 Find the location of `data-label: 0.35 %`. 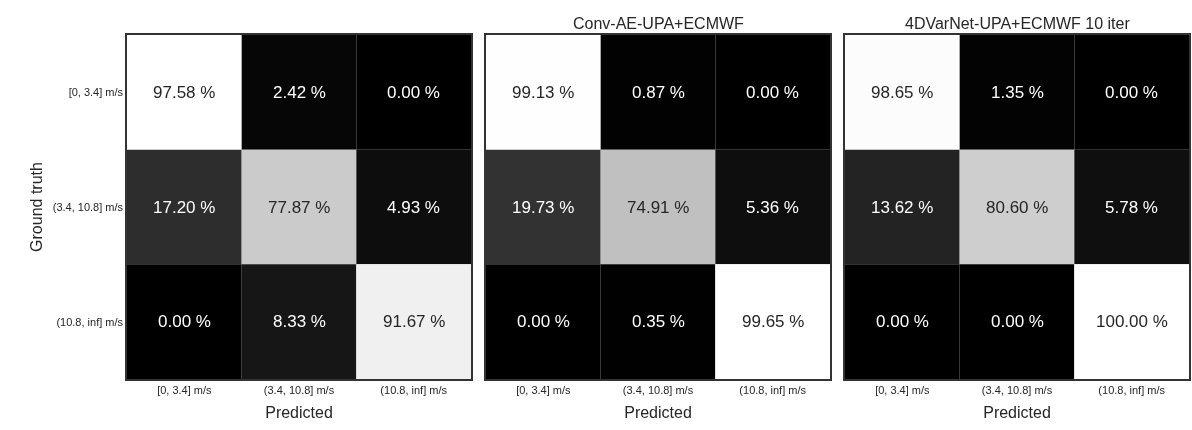

data-label: 0.35 % is located at coordinates (658, 321).